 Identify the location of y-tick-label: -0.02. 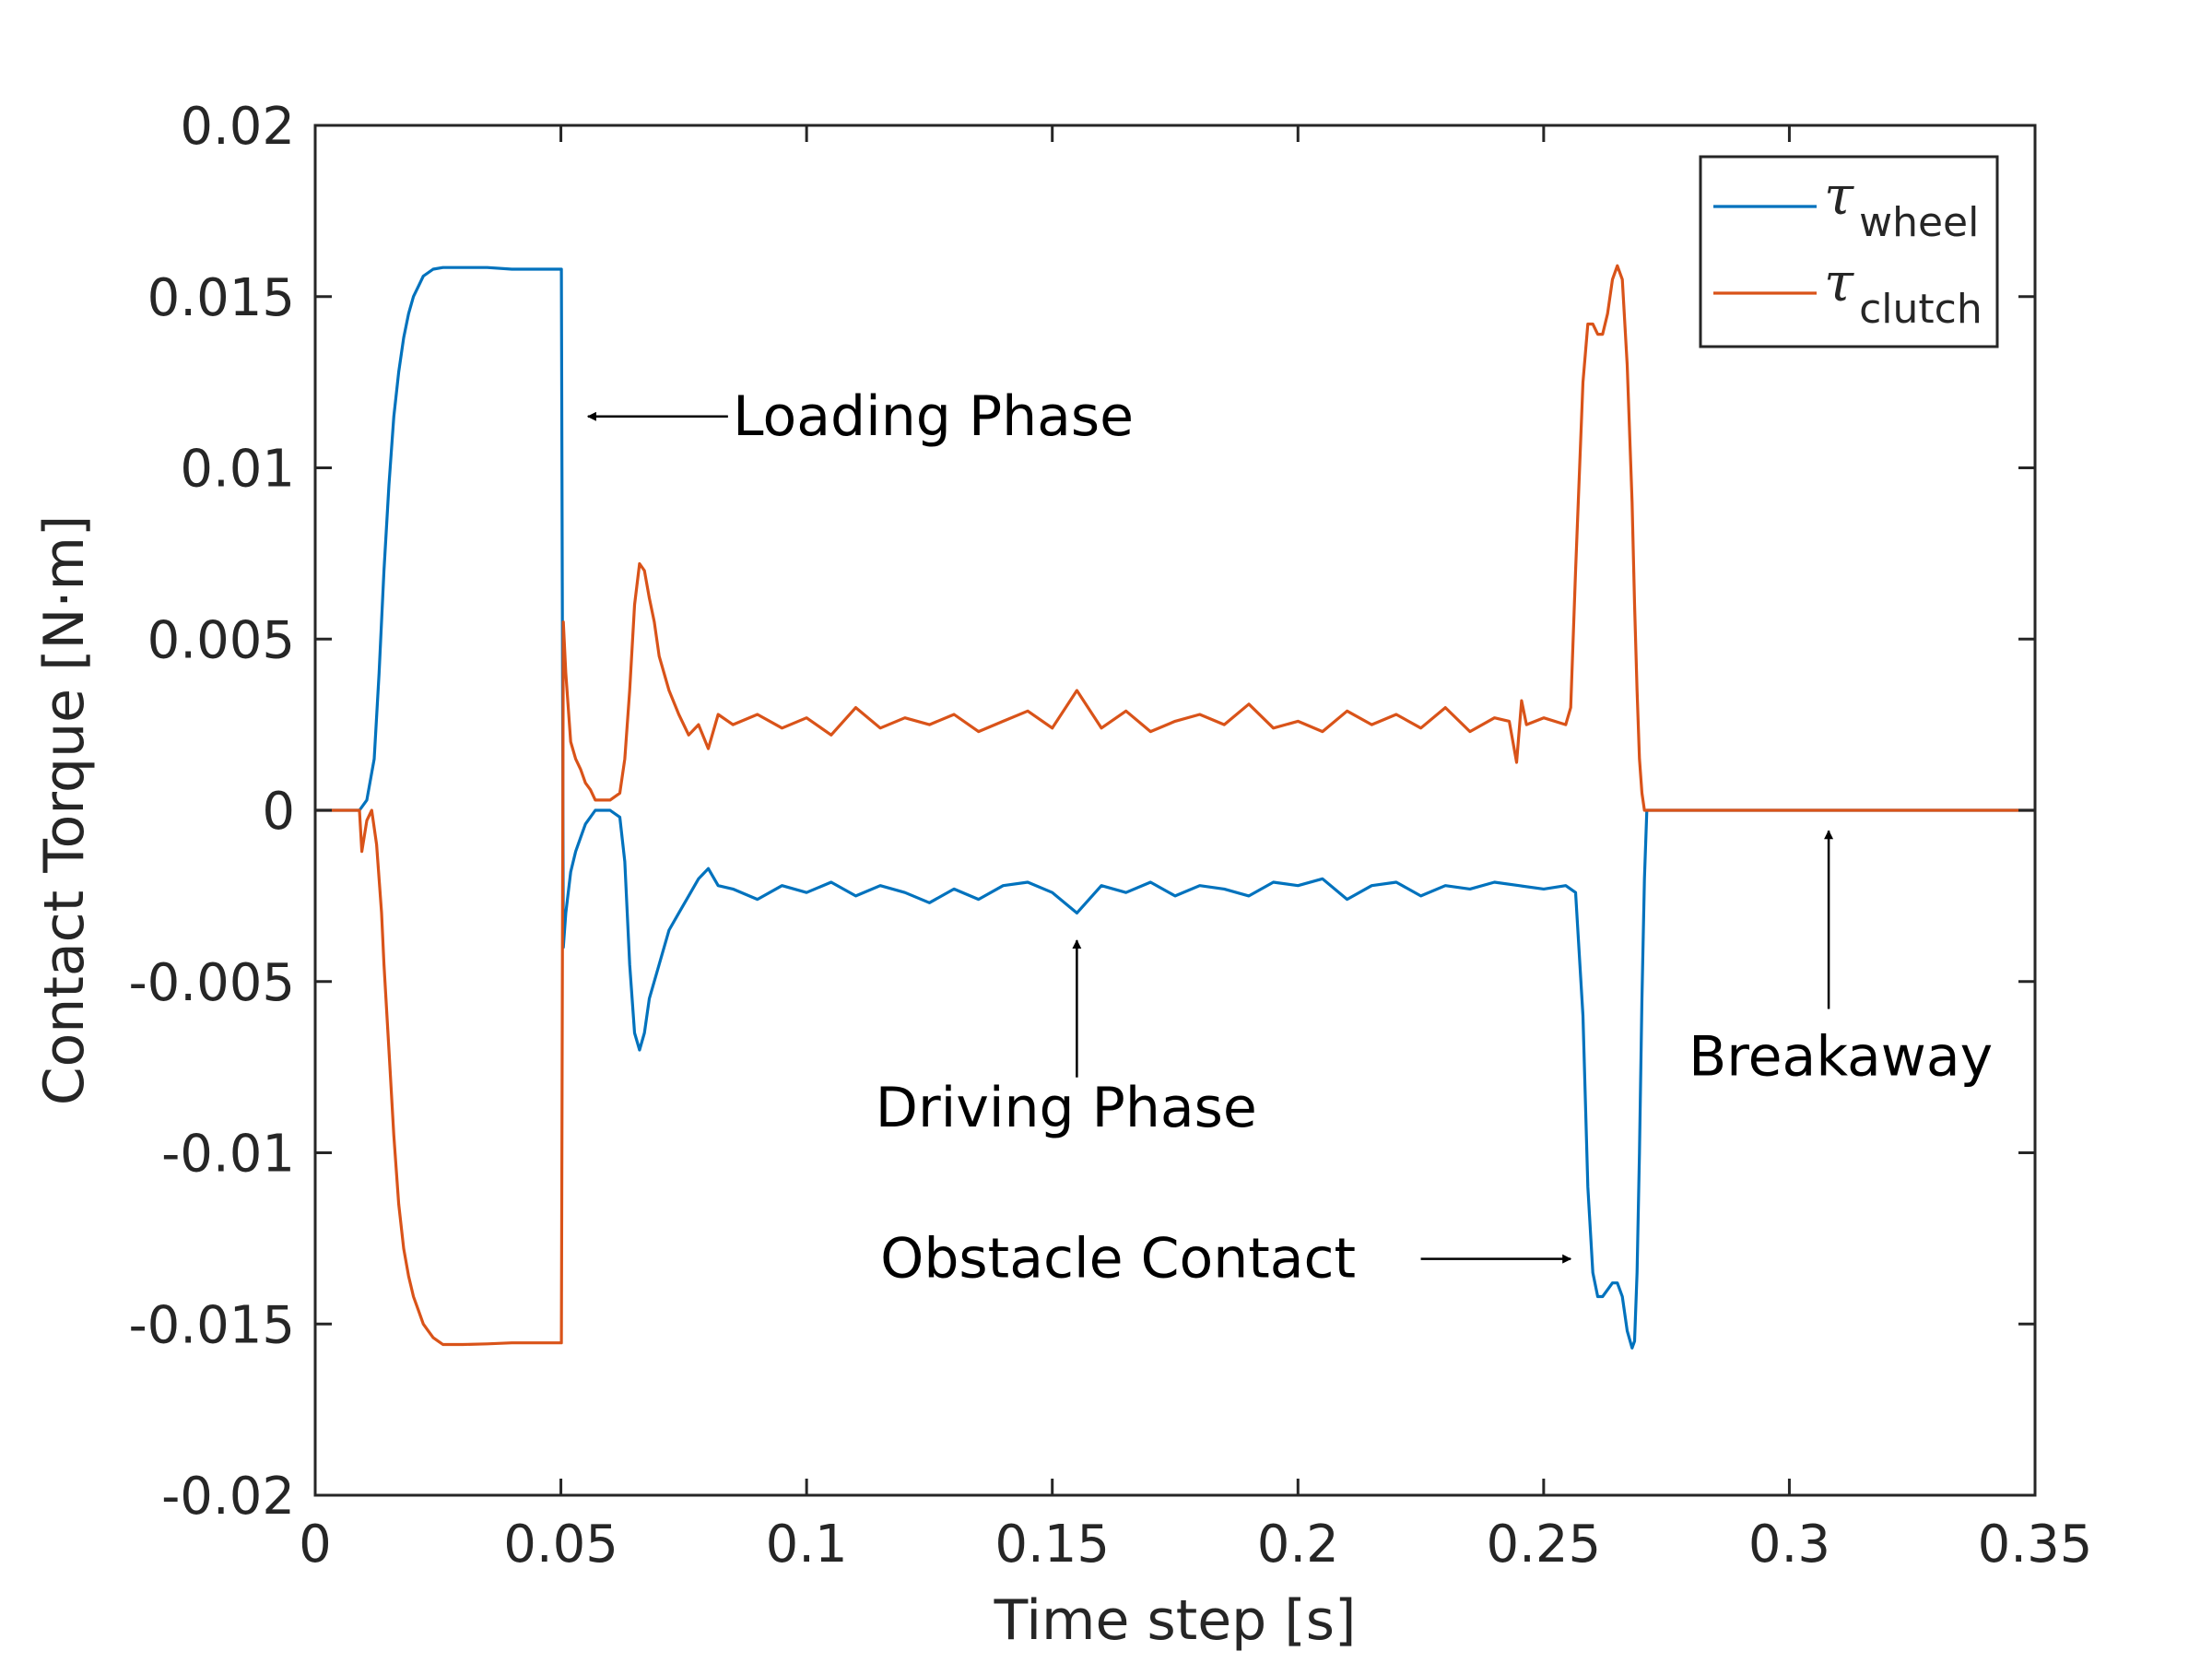
(228, 1497).